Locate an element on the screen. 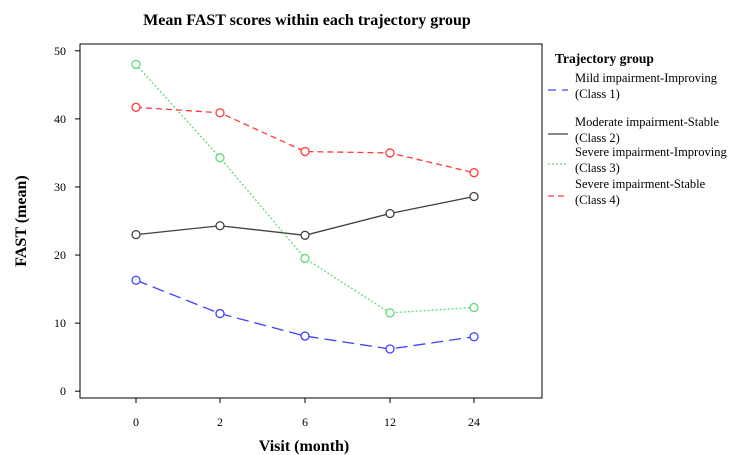  legend-title: Trajectory group is located at coordinates (604, 58).